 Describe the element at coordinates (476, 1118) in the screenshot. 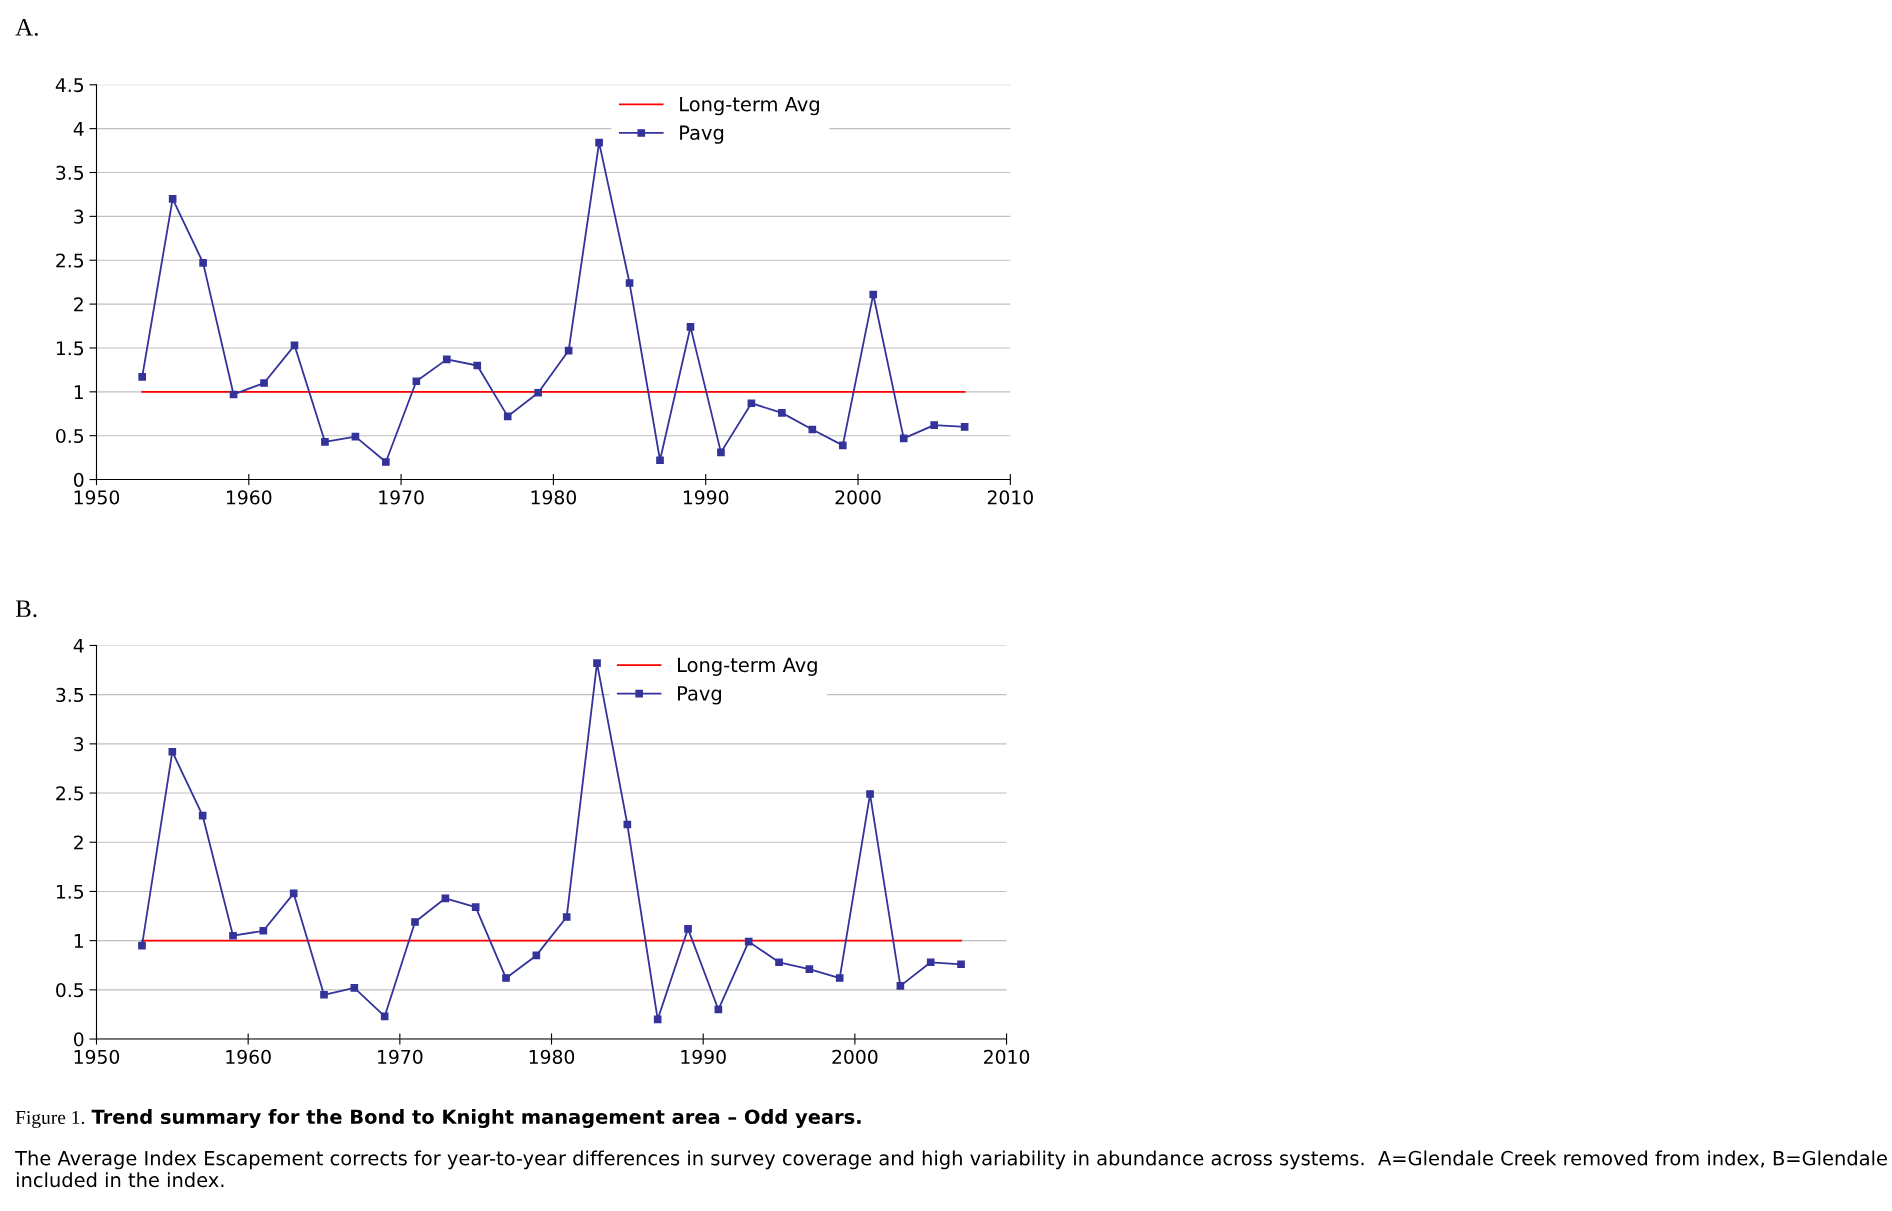

I see `text: Trend summary for the Bond to Knight management area – Odd years.` at that location.